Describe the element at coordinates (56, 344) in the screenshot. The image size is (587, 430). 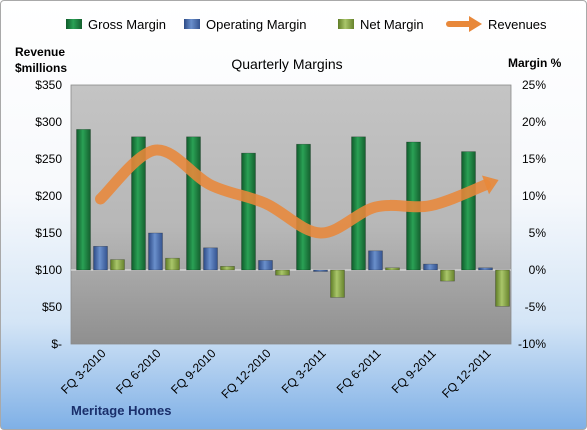
I see `left-tick-label-0: $-` at that location.